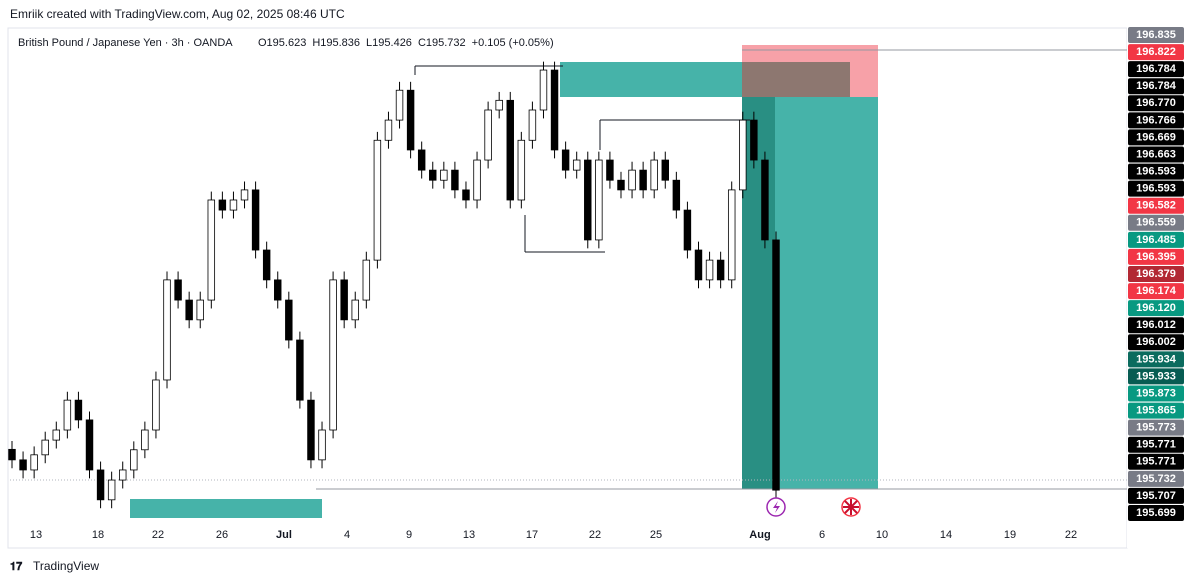 The image size is (1200, 584). I want to click on price-tag-label: 195.773, so click(1156, 428).